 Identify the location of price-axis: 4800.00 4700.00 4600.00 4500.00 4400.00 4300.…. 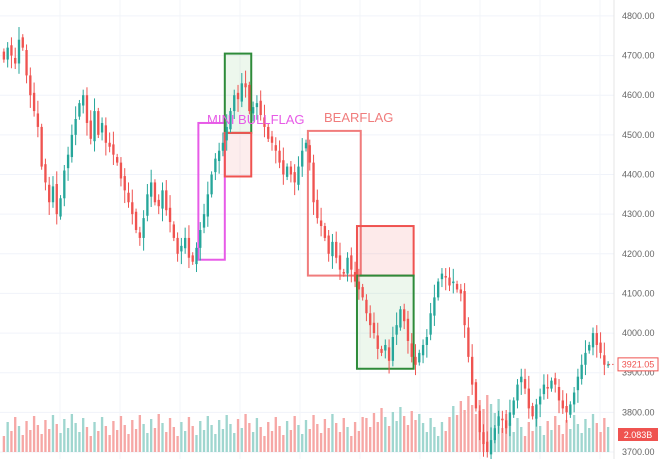
(639, 229).